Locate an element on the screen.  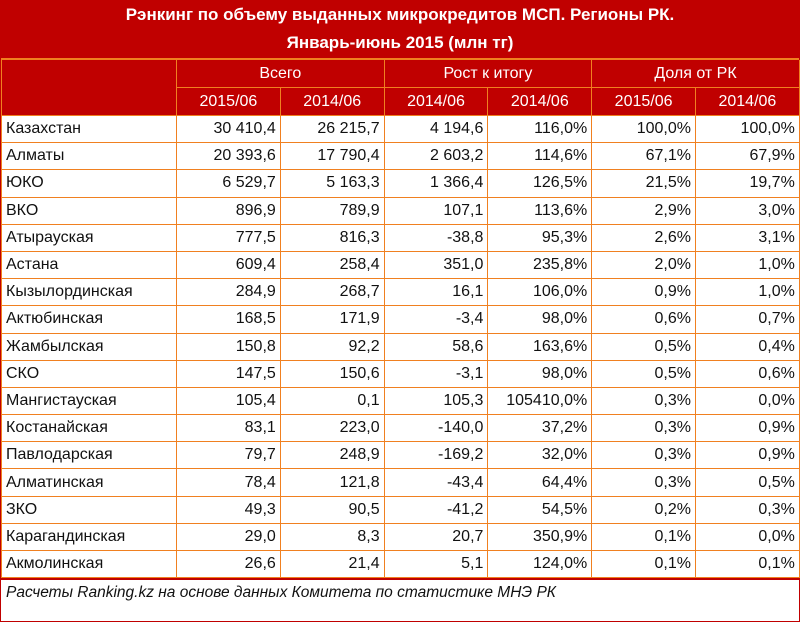
value-cell: 54,5% is located at coordinates (540, 509).